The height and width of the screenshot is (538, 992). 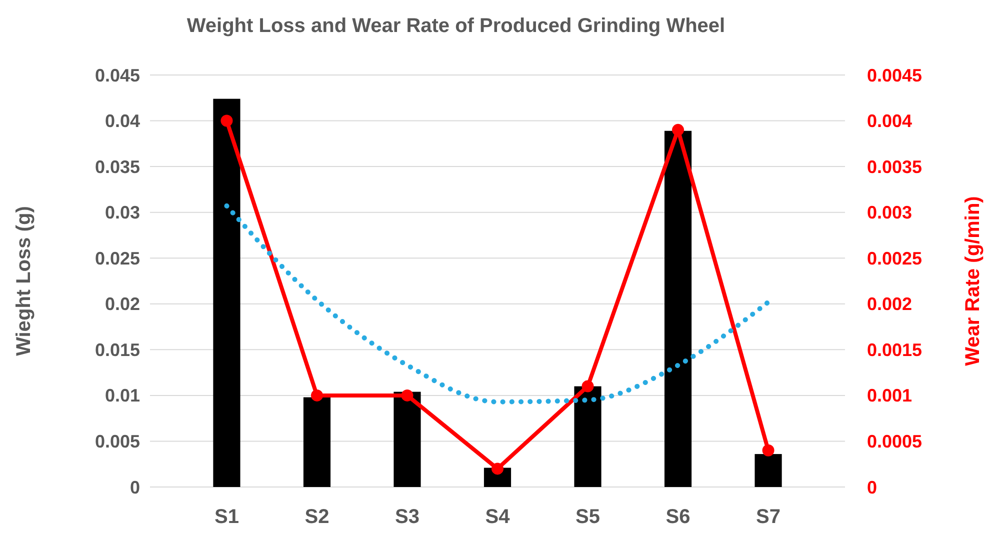 I want to click on y-tick-label: 0.005, so click(x=117, y=442).